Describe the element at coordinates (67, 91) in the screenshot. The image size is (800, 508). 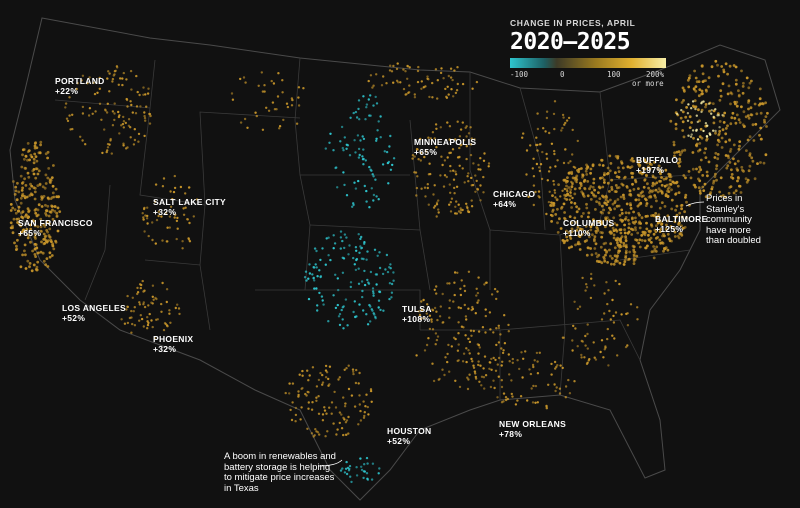
I see `city-value: +22%` at that location.